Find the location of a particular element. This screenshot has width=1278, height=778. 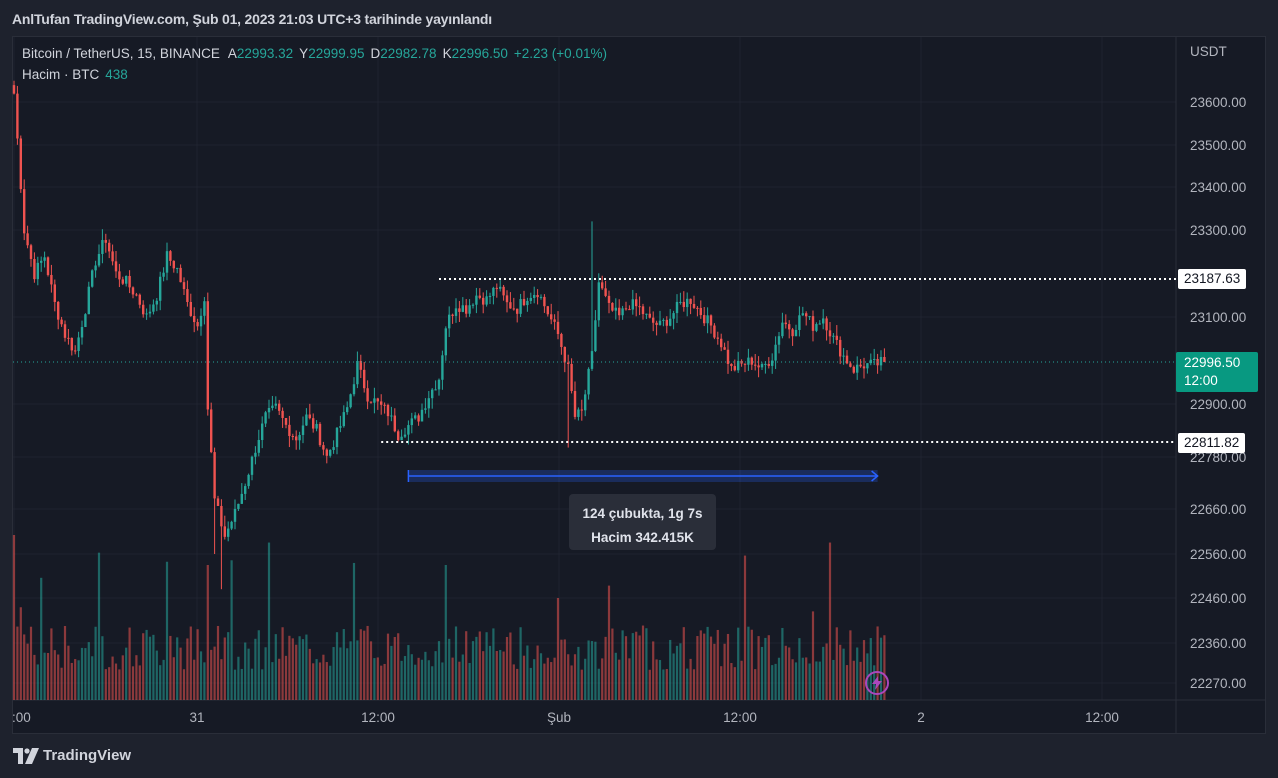

tradingview-logo: TradingView is located at coordinates (72, 755).